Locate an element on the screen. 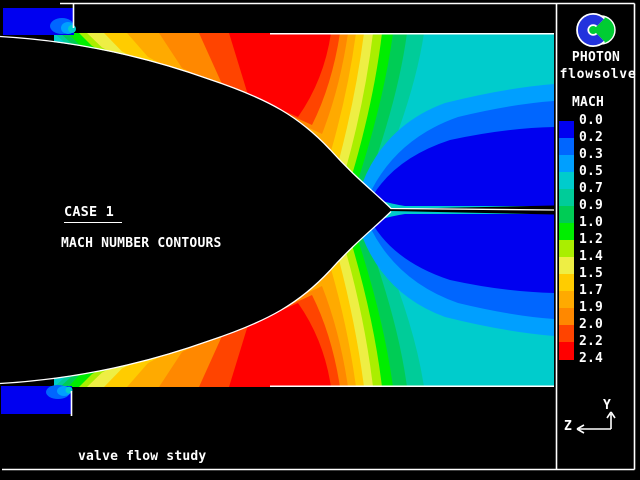  inlet-channel-bottom is located at coordinates (37, 399).